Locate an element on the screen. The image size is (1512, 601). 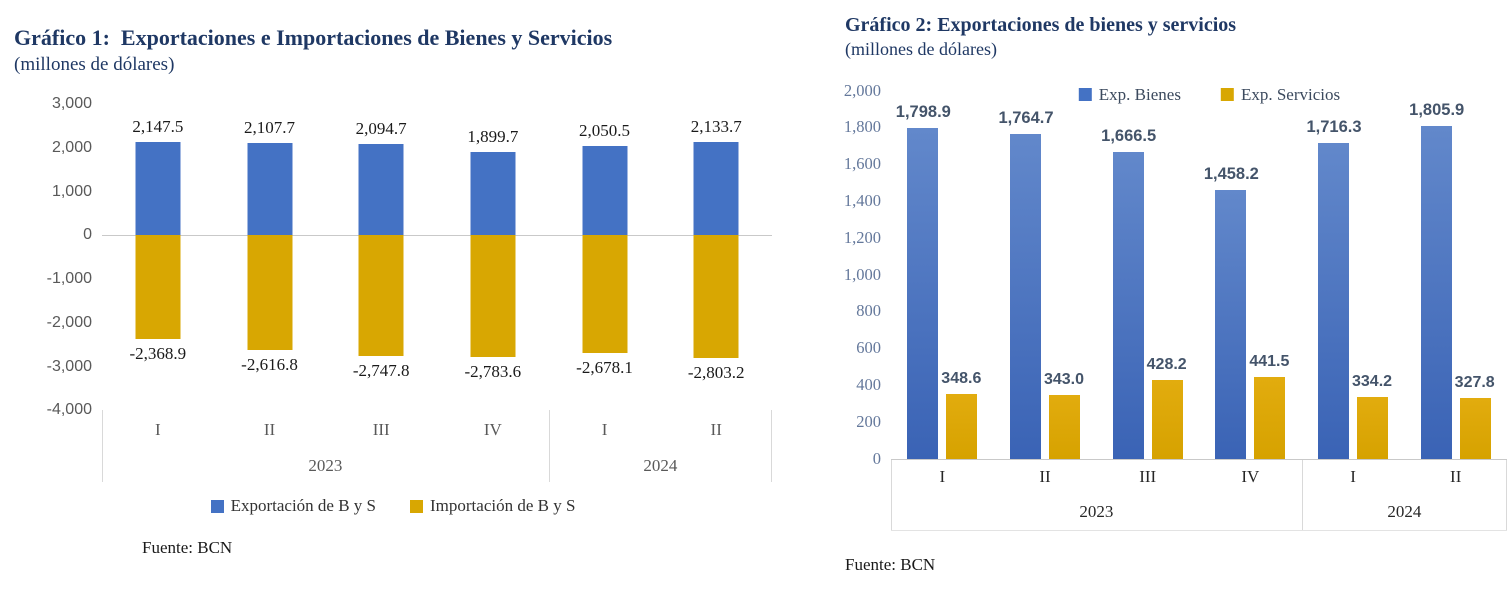
y-tick-label: -1,000 is located at coordinates (69, 279).